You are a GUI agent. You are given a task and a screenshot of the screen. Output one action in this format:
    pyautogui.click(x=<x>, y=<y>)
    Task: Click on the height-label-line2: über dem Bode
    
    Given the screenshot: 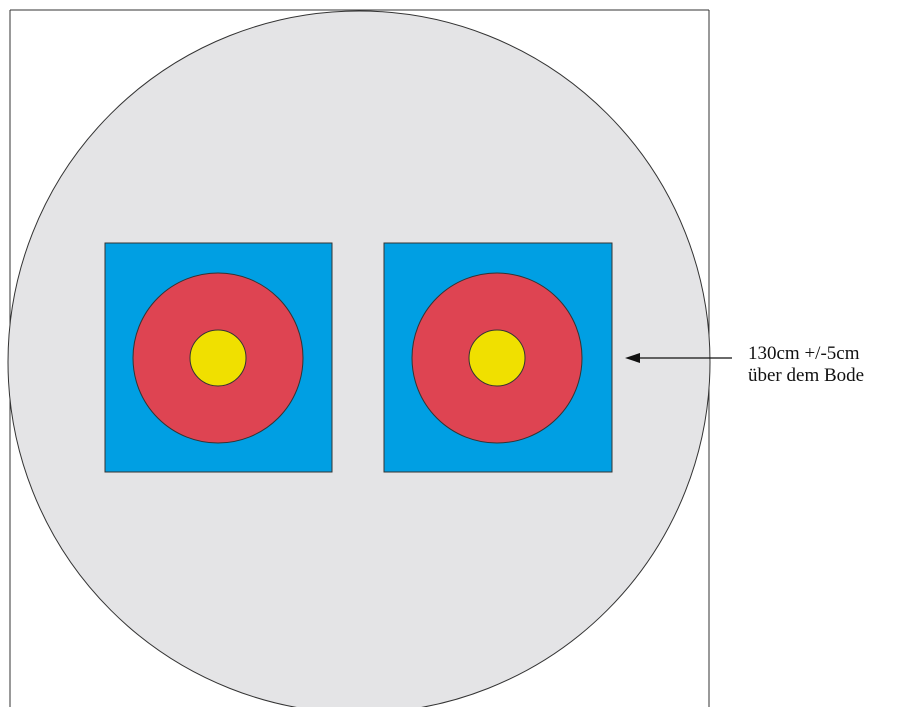 What is the action you would take?
    pyautogui.click(x=806, y=375)
    